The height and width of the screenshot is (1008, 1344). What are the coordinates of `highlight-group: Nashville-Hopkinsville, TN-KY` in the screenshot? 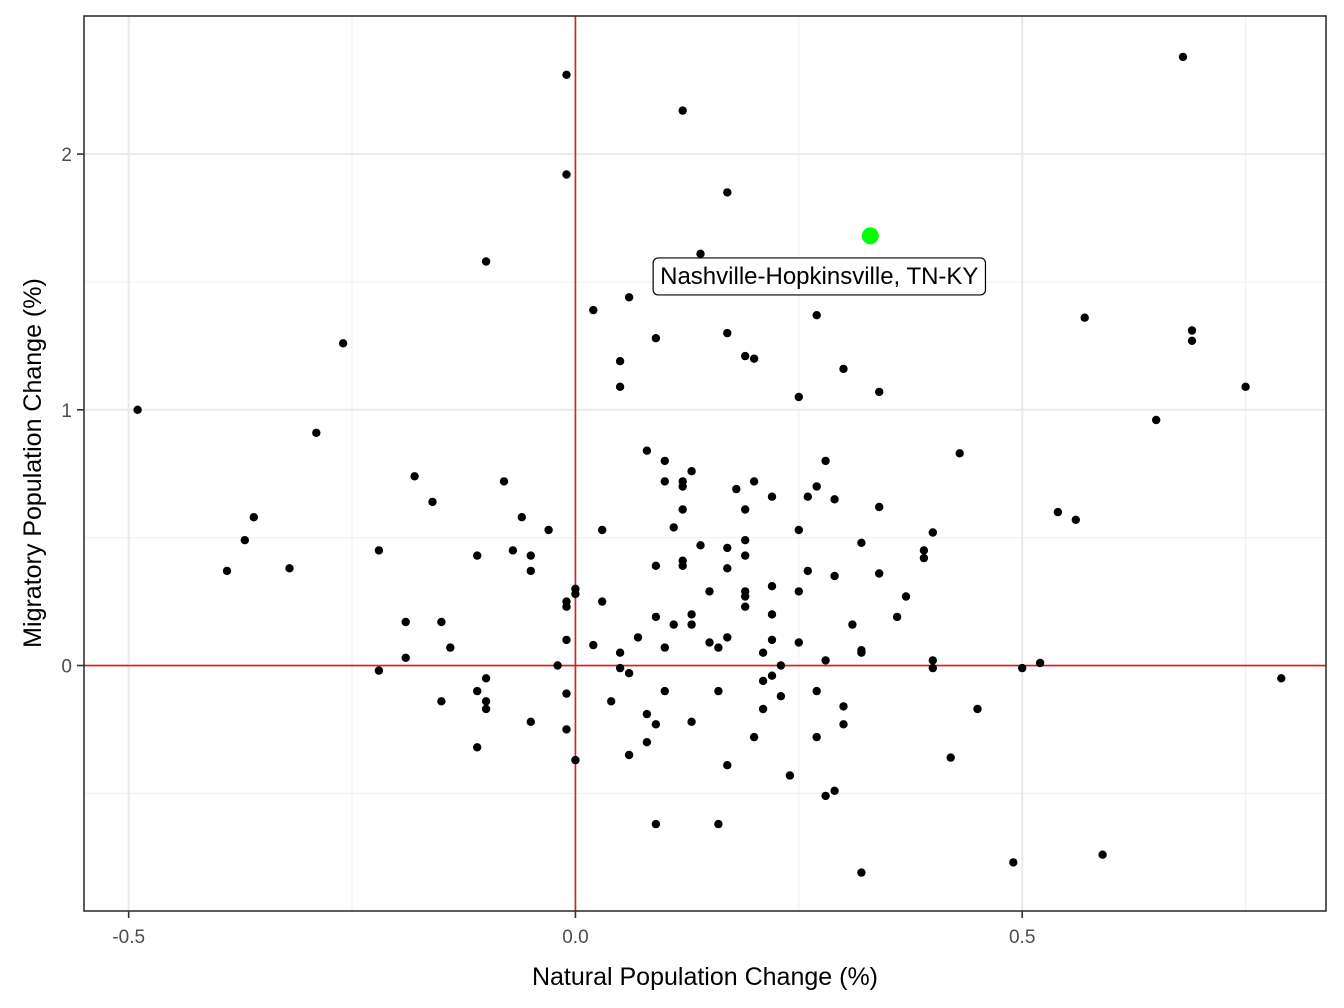 It's located at (819, 261).